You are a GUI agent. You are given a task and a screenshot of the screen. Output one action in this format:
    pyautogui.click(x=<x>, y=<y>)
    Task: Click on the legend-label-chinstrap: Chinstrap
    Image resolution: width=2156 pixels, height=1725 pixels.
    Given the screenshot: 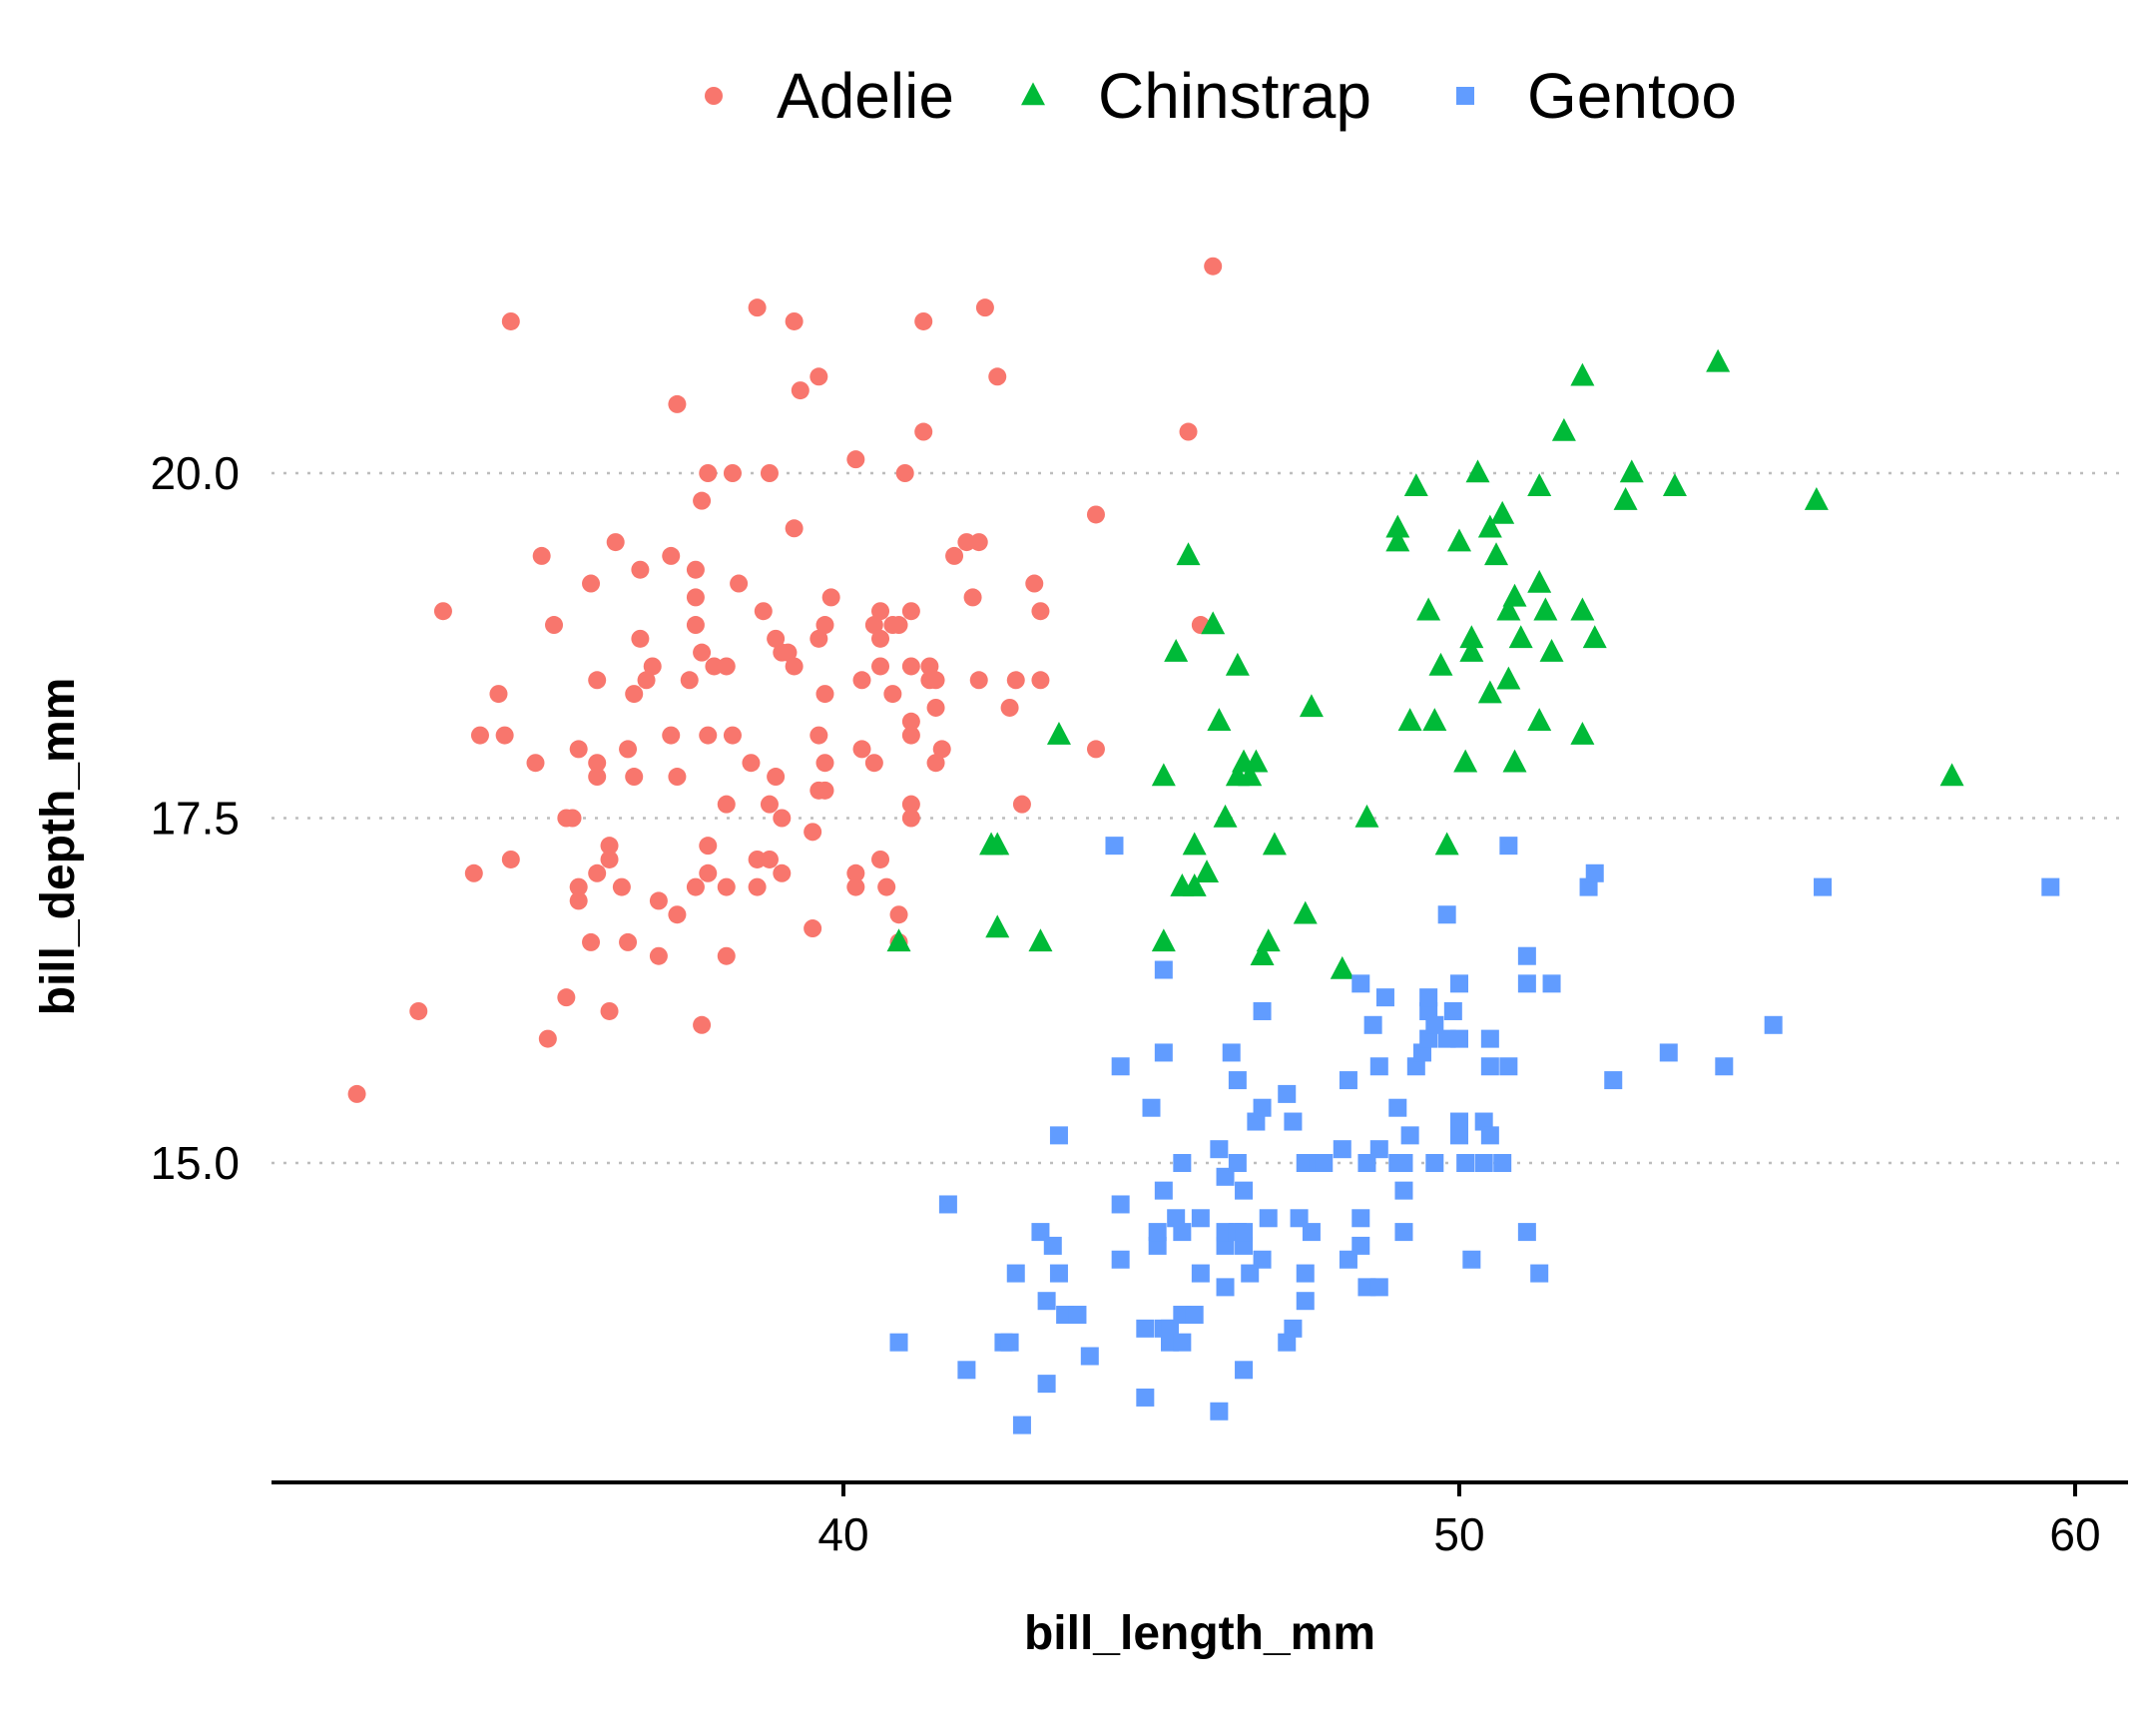 What is the action you would take?
    pyautogui.click(x=1234, y=96)
    